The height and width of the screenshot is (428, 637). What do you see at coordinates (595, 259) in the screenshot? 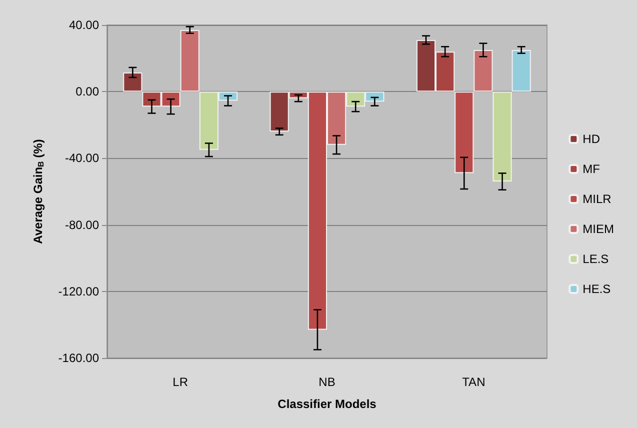
I see `legend-label: LE.S` at bounding box center [595, 259].